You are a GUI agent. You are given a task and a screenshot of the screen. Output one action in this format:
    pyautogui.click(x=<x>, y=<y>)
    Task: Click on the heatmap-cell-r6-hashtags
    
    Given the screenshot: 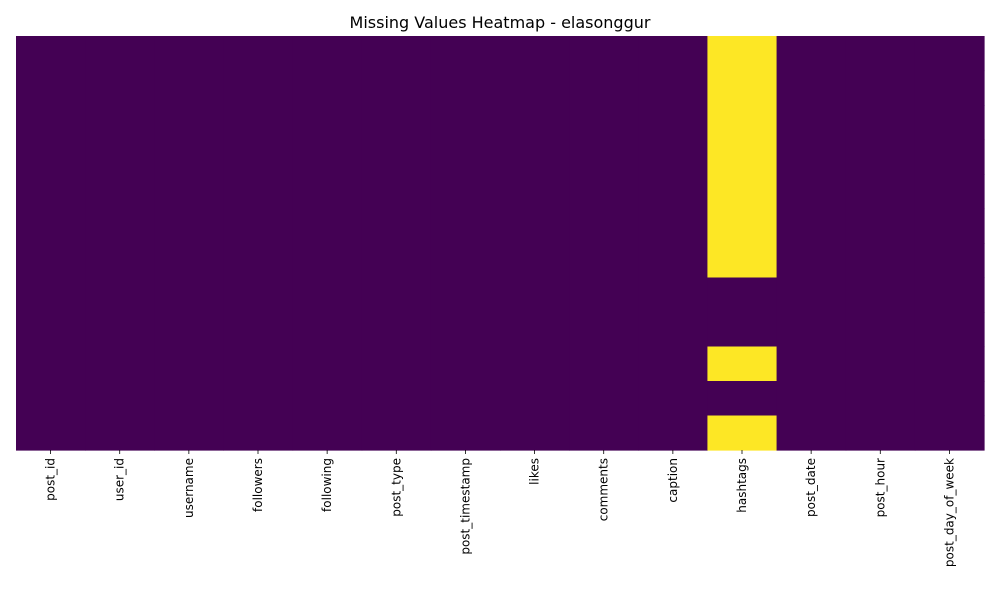 What is the action you would take?
    pyautogui.click(x=742, y=261)
    